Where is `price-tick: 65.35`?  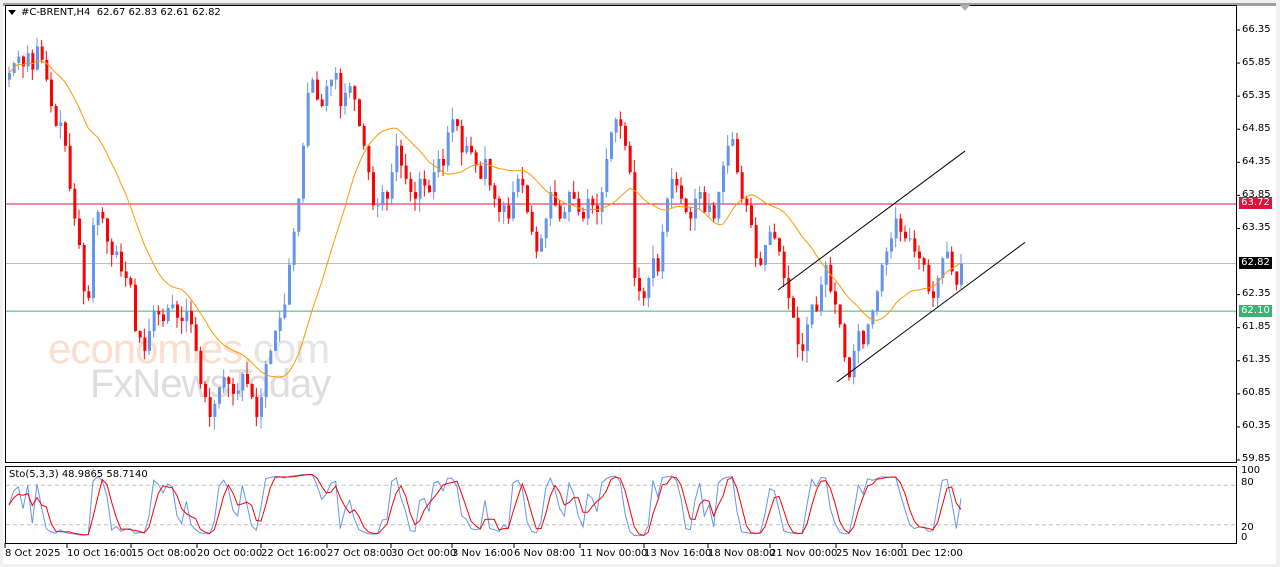 price-tick: 65.35 is located at coordinates (1256, 95).